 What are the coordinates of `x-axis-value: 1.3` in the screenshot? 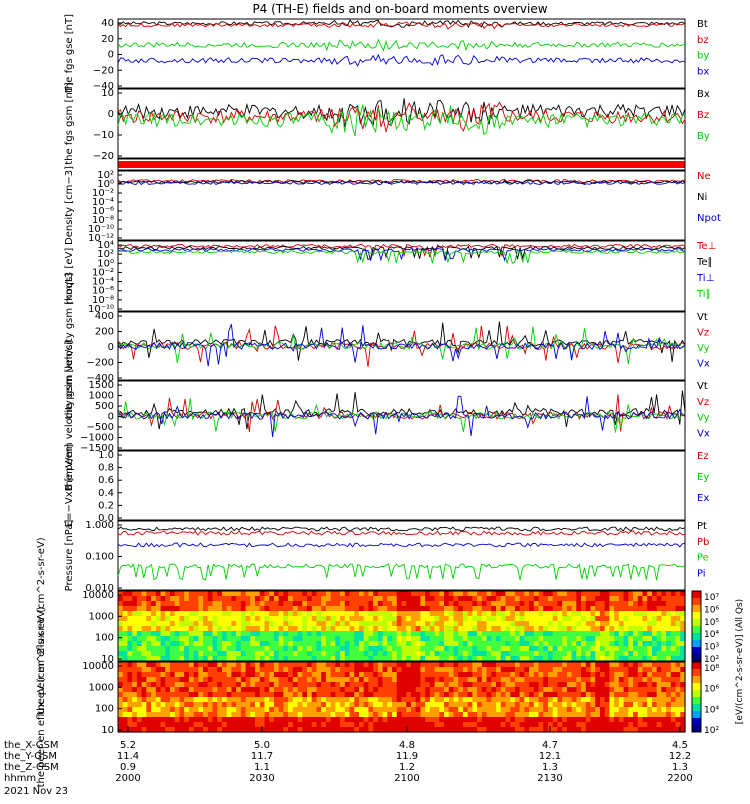 It's located at (680, 767).